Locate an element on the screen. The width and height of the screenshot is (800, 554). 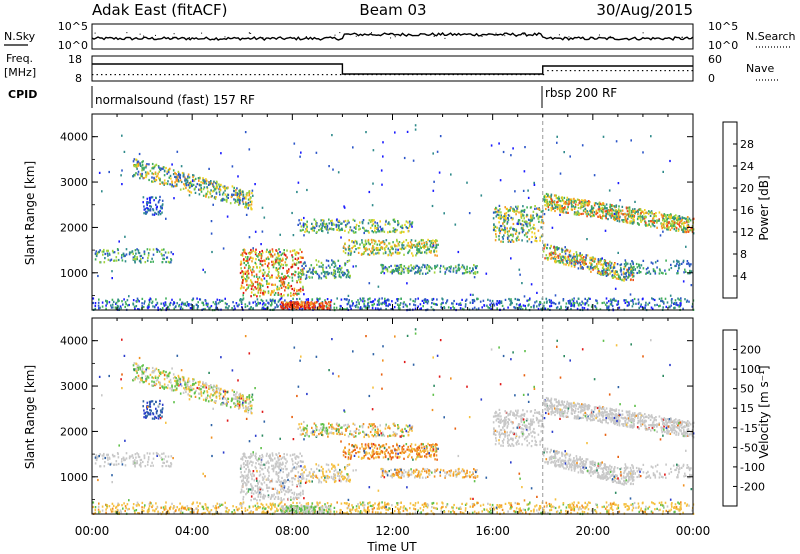
colorbar-tick-label: 8 is located at coordinates (743, 254).